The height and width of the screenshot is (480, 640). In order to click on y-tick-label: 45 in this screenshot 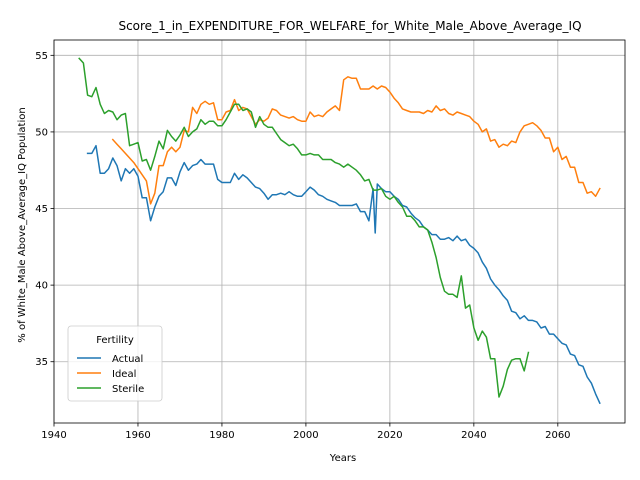, I will do `click(41, 209)`.